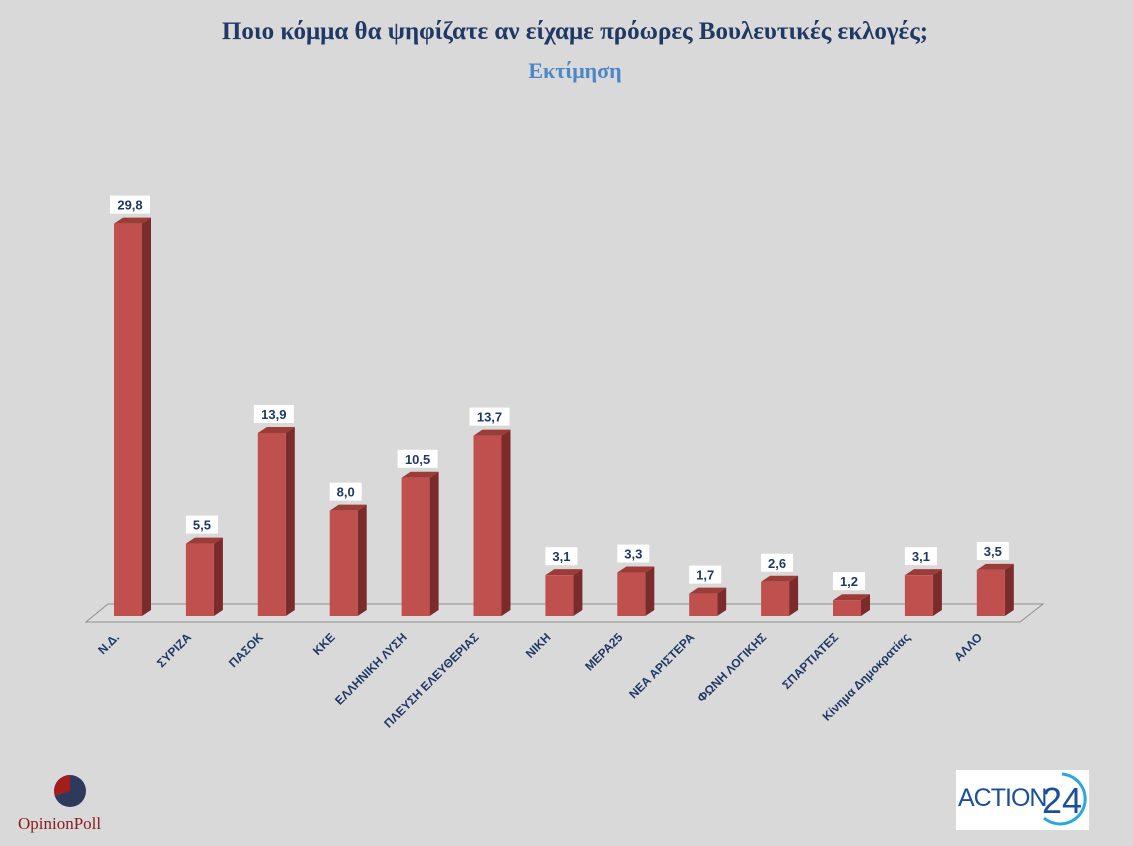  I want to click on bar-group: 3,5 ΑΛΛΟ, so click(982, 602).